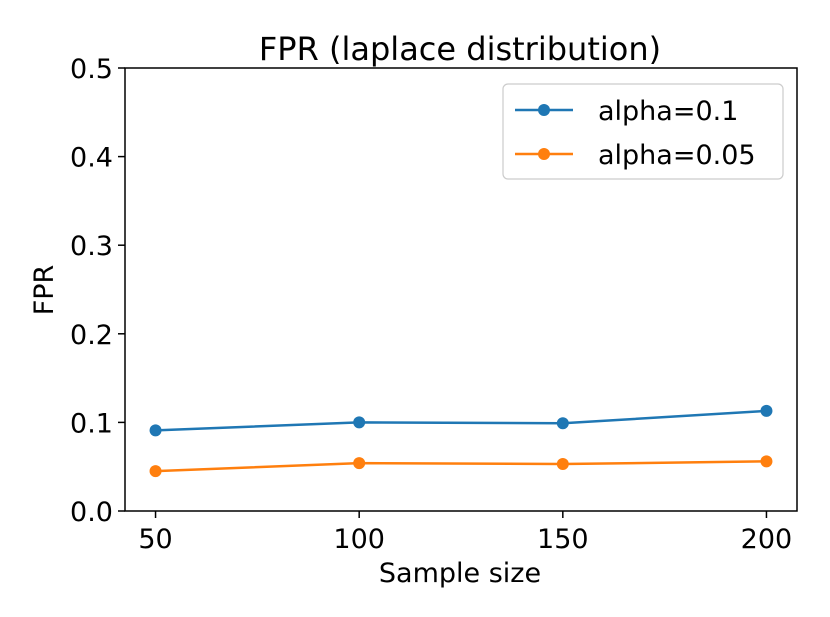 This screenshot has height=617, width=830. Describe the element at coordinates (91, 158) in the screenshot. I see `y-tick-label: 0.4` at that location.